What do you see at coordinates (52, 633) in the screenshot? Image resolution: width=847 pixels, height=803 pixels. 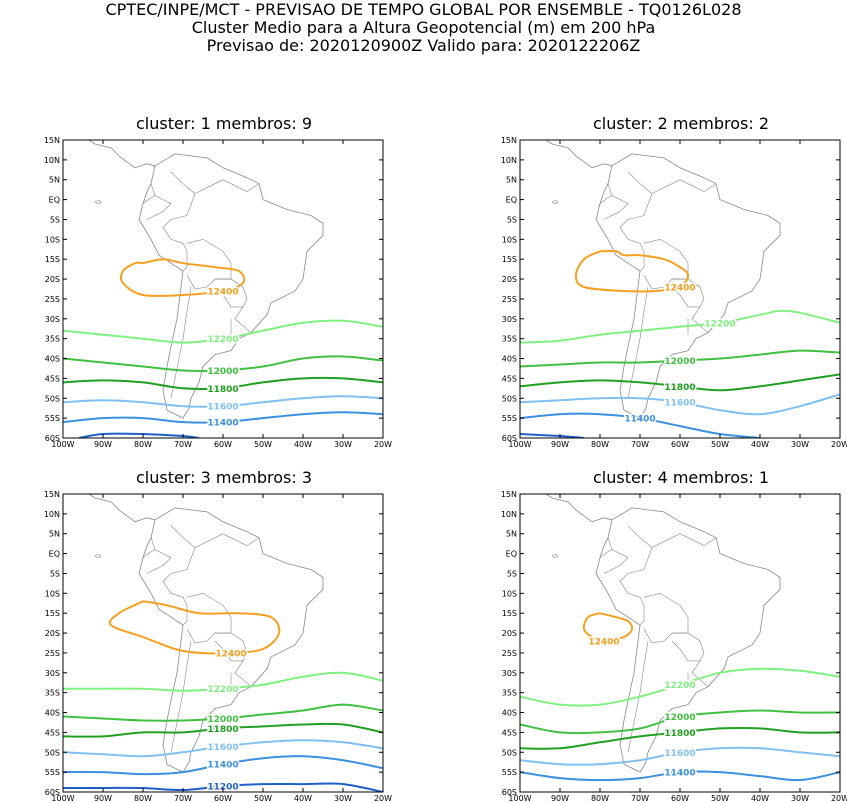 I see `lat-label: 20S` at bounding box center [52, 633].